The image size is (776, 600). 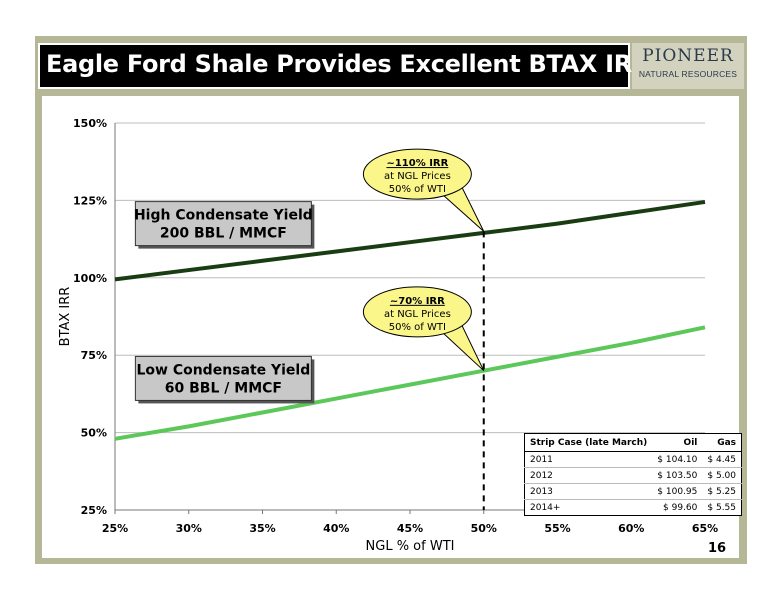 I want to click on x-tick-label: 25%, so click(x=115, y=528).